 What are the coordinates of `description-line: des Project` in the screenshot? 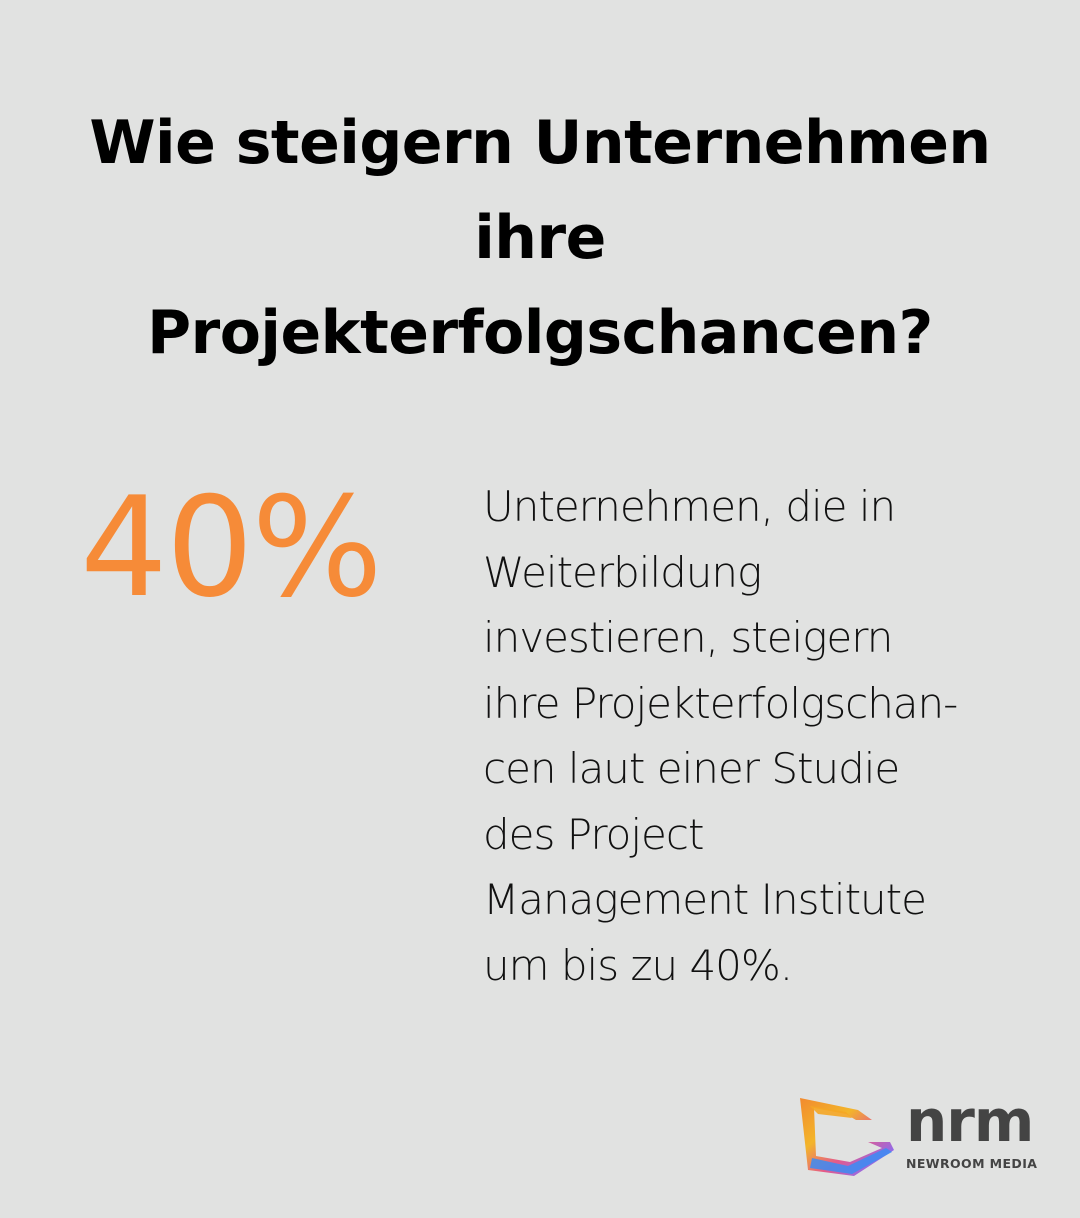 It's located at (593, 834).